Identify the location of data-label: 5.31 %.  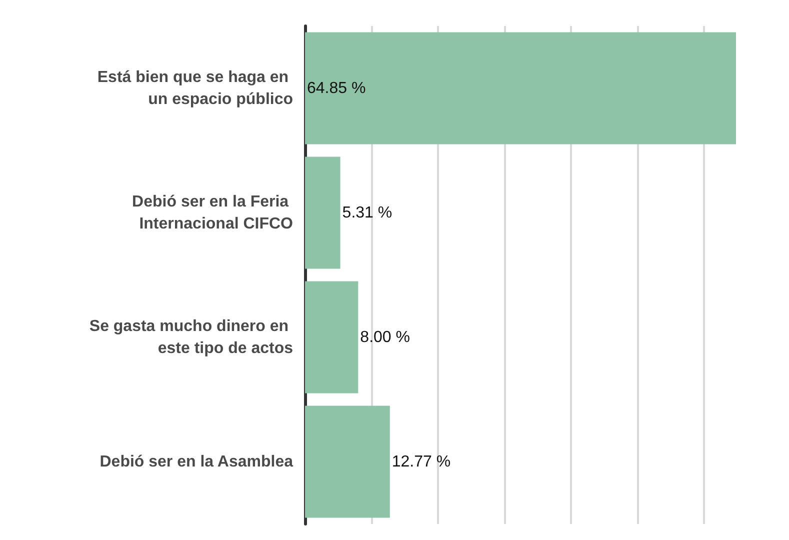
(367, 213).